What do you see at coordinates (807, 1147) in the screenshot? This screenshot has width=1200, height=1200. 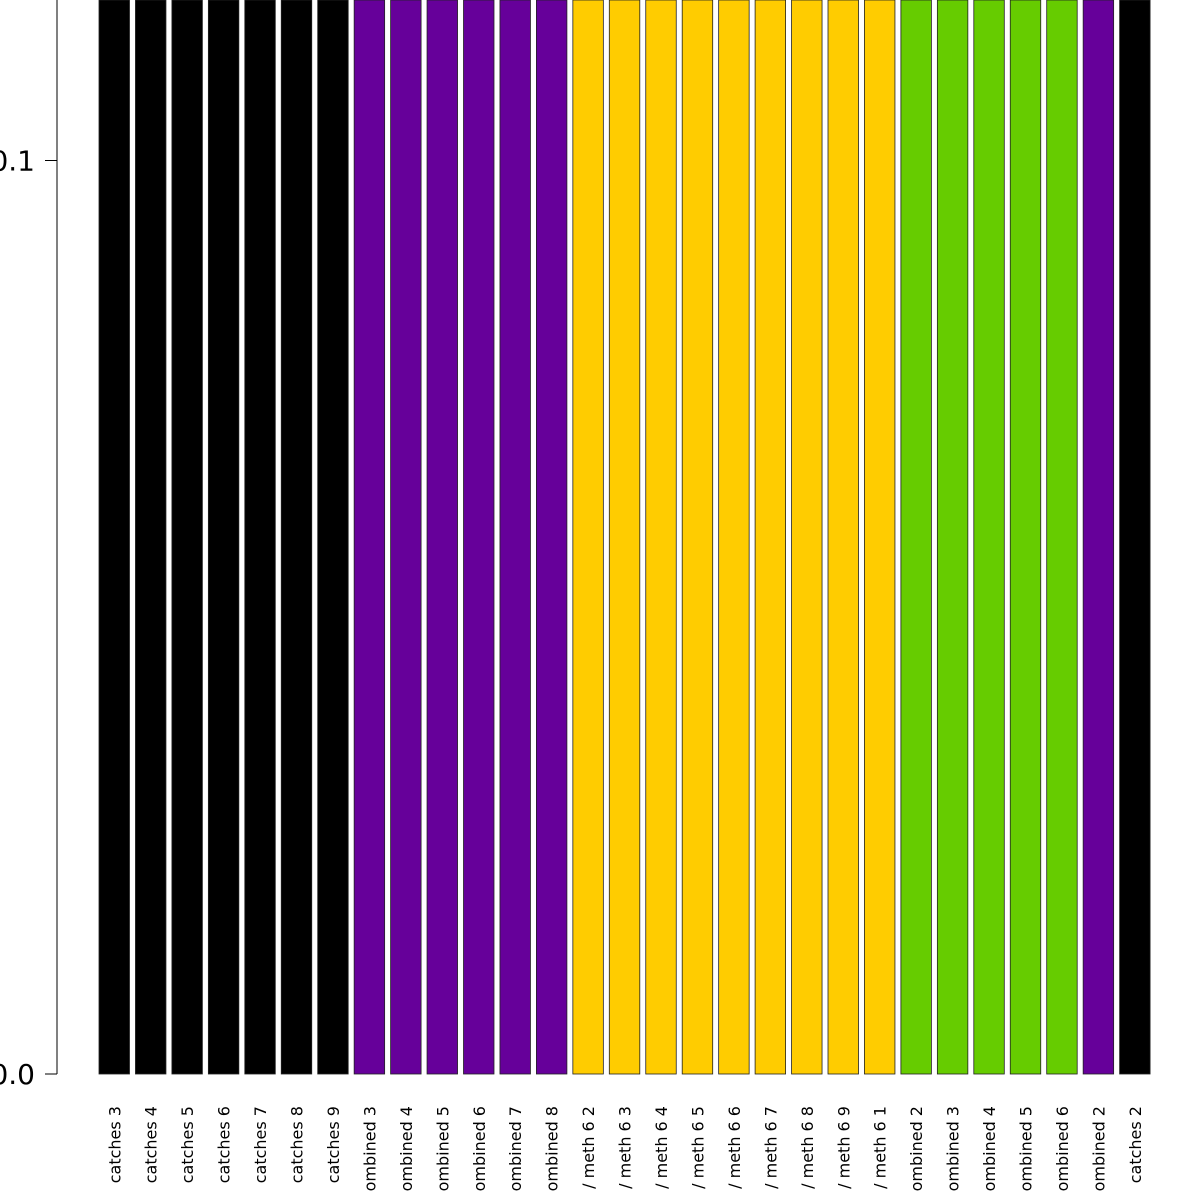 I see `x-tick-label: / meth 6 8` at bounding box center [807, 1147].